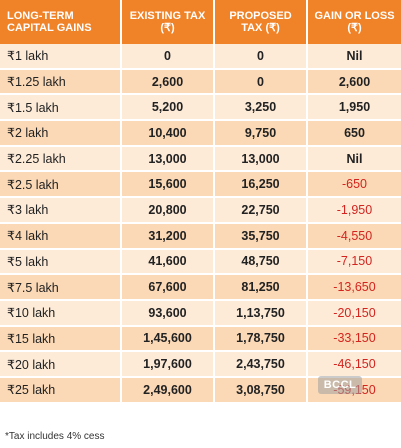 Image resolution: width=401 pixels, height=448 pixels. Describe the element at coordinates (261, 236) in the screenshot. I see `cell-proposed-tax: 35,750` at that location.